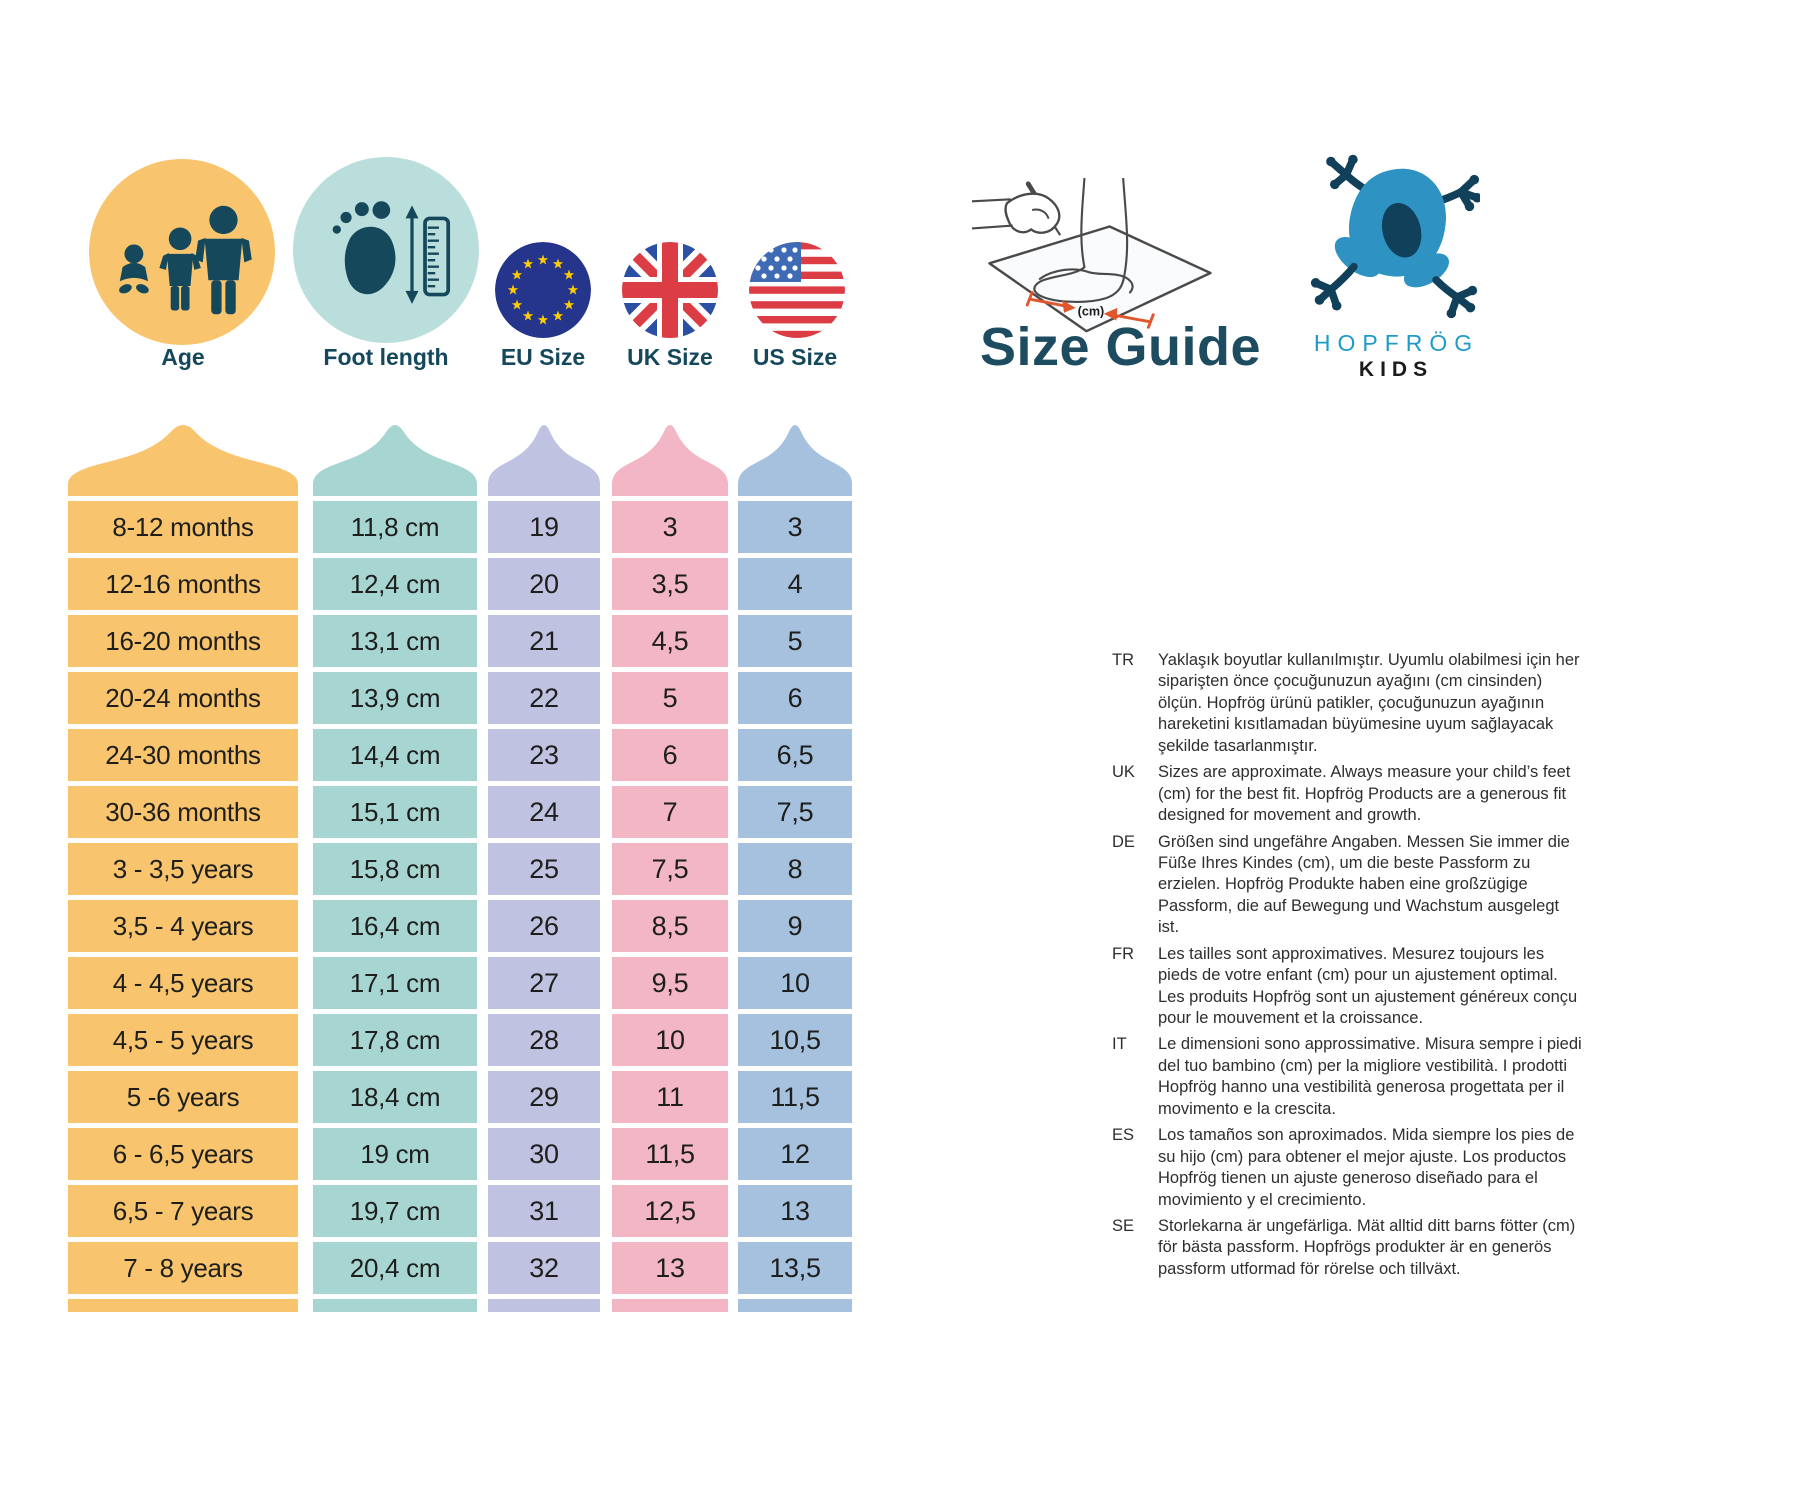 This screenshot has height=1500, width=1800. I want to click on eu-size-cell: 26, so click(544, 926).